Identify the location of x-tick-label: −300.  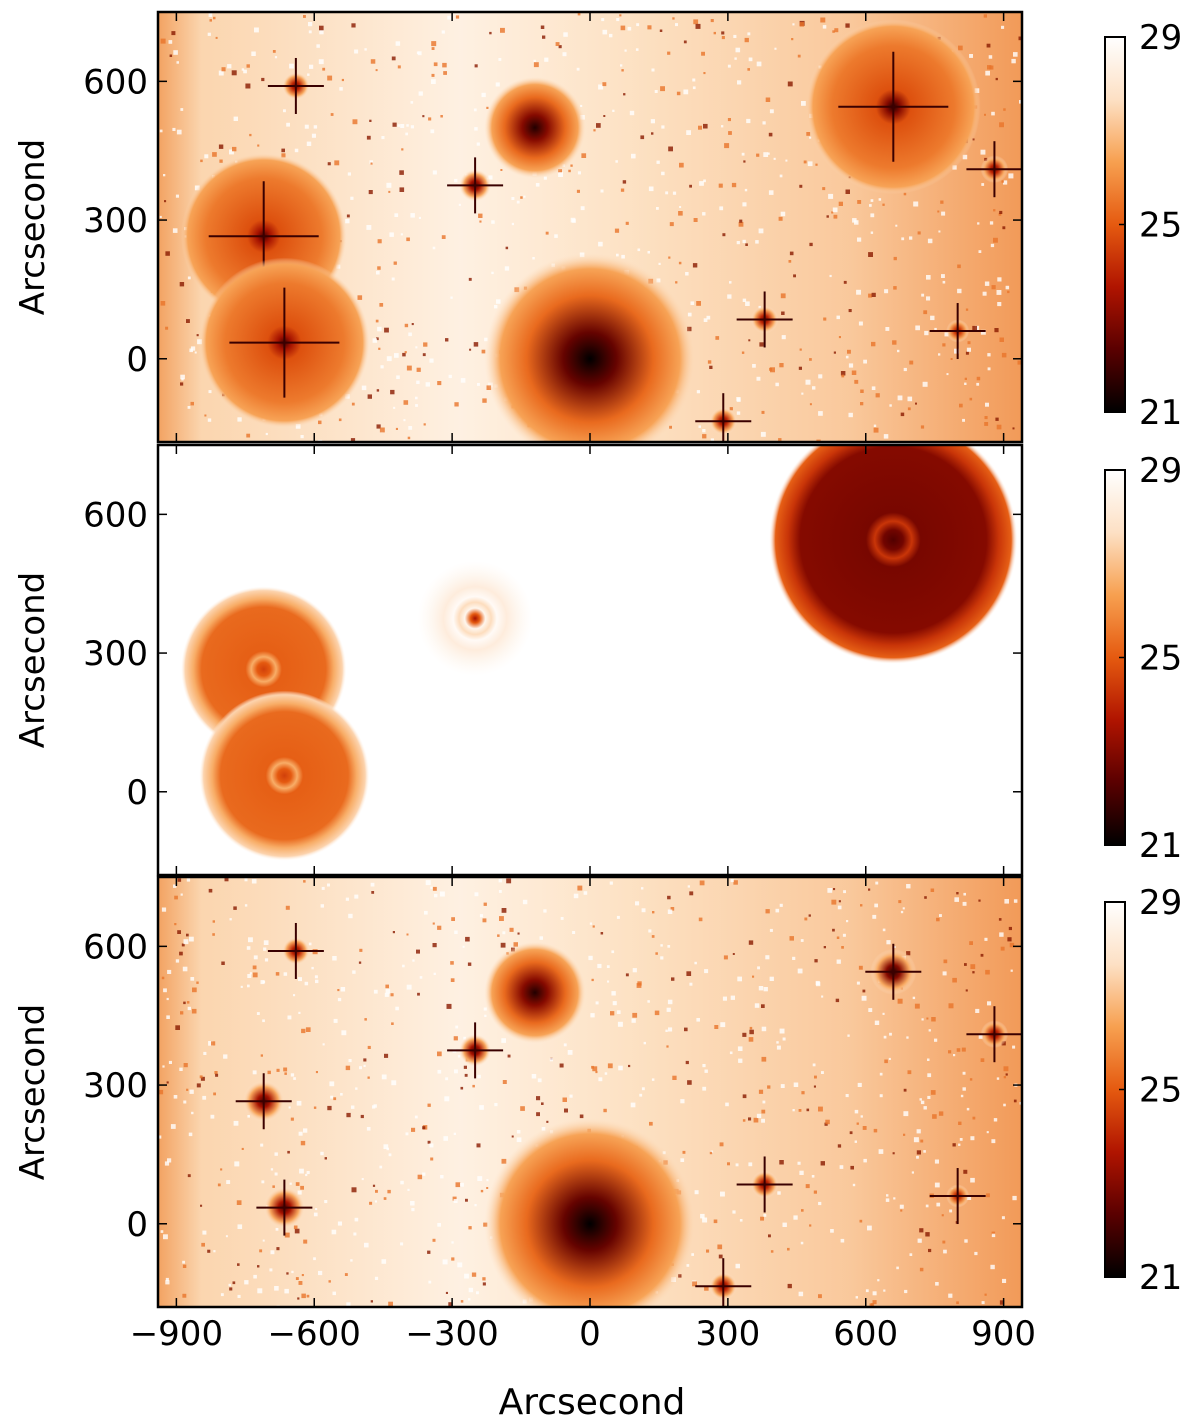
(451, 1334).